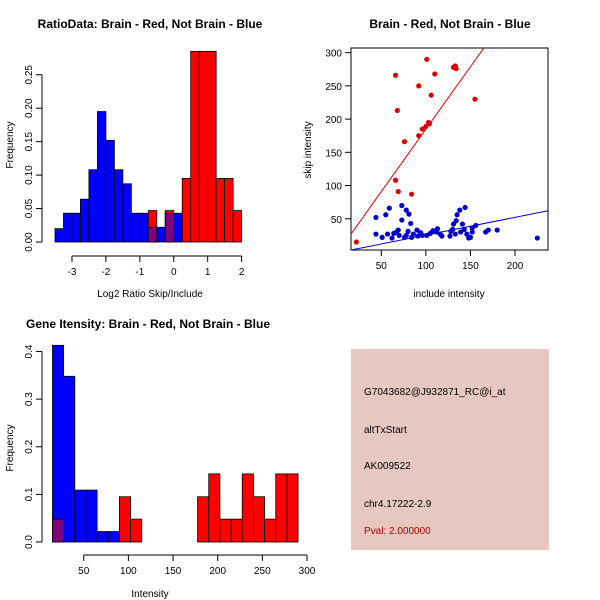  I want to click on y-tick-label: 0.15, so click(29, 141).